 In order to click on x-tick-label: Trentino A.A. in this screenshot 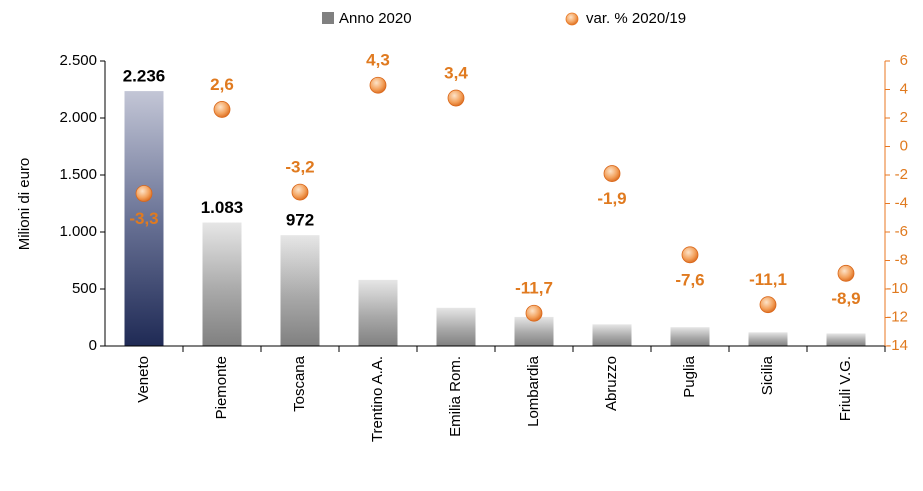, I will do `click(377, 399)`.